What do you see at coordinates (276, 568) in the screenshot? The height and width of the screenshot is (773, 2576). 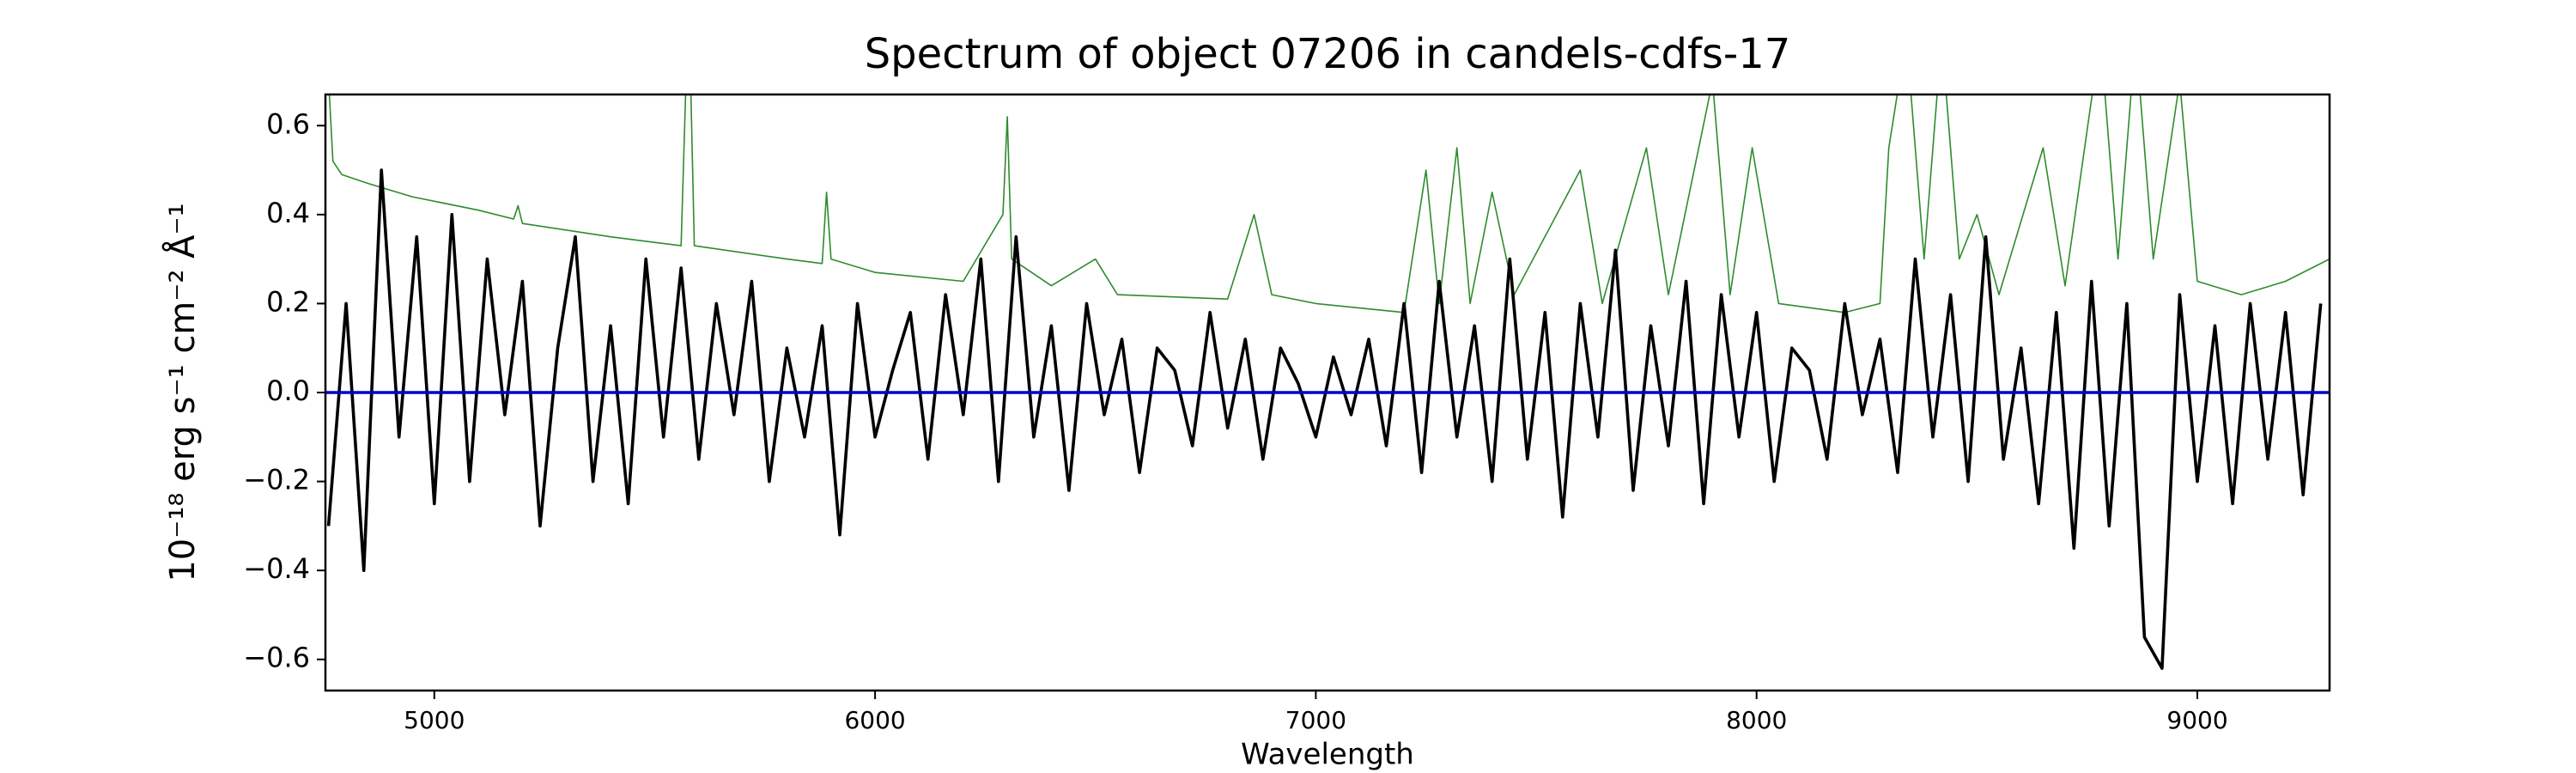 I see `y-tick-label: −0.4` at bounding box center [276, 568].